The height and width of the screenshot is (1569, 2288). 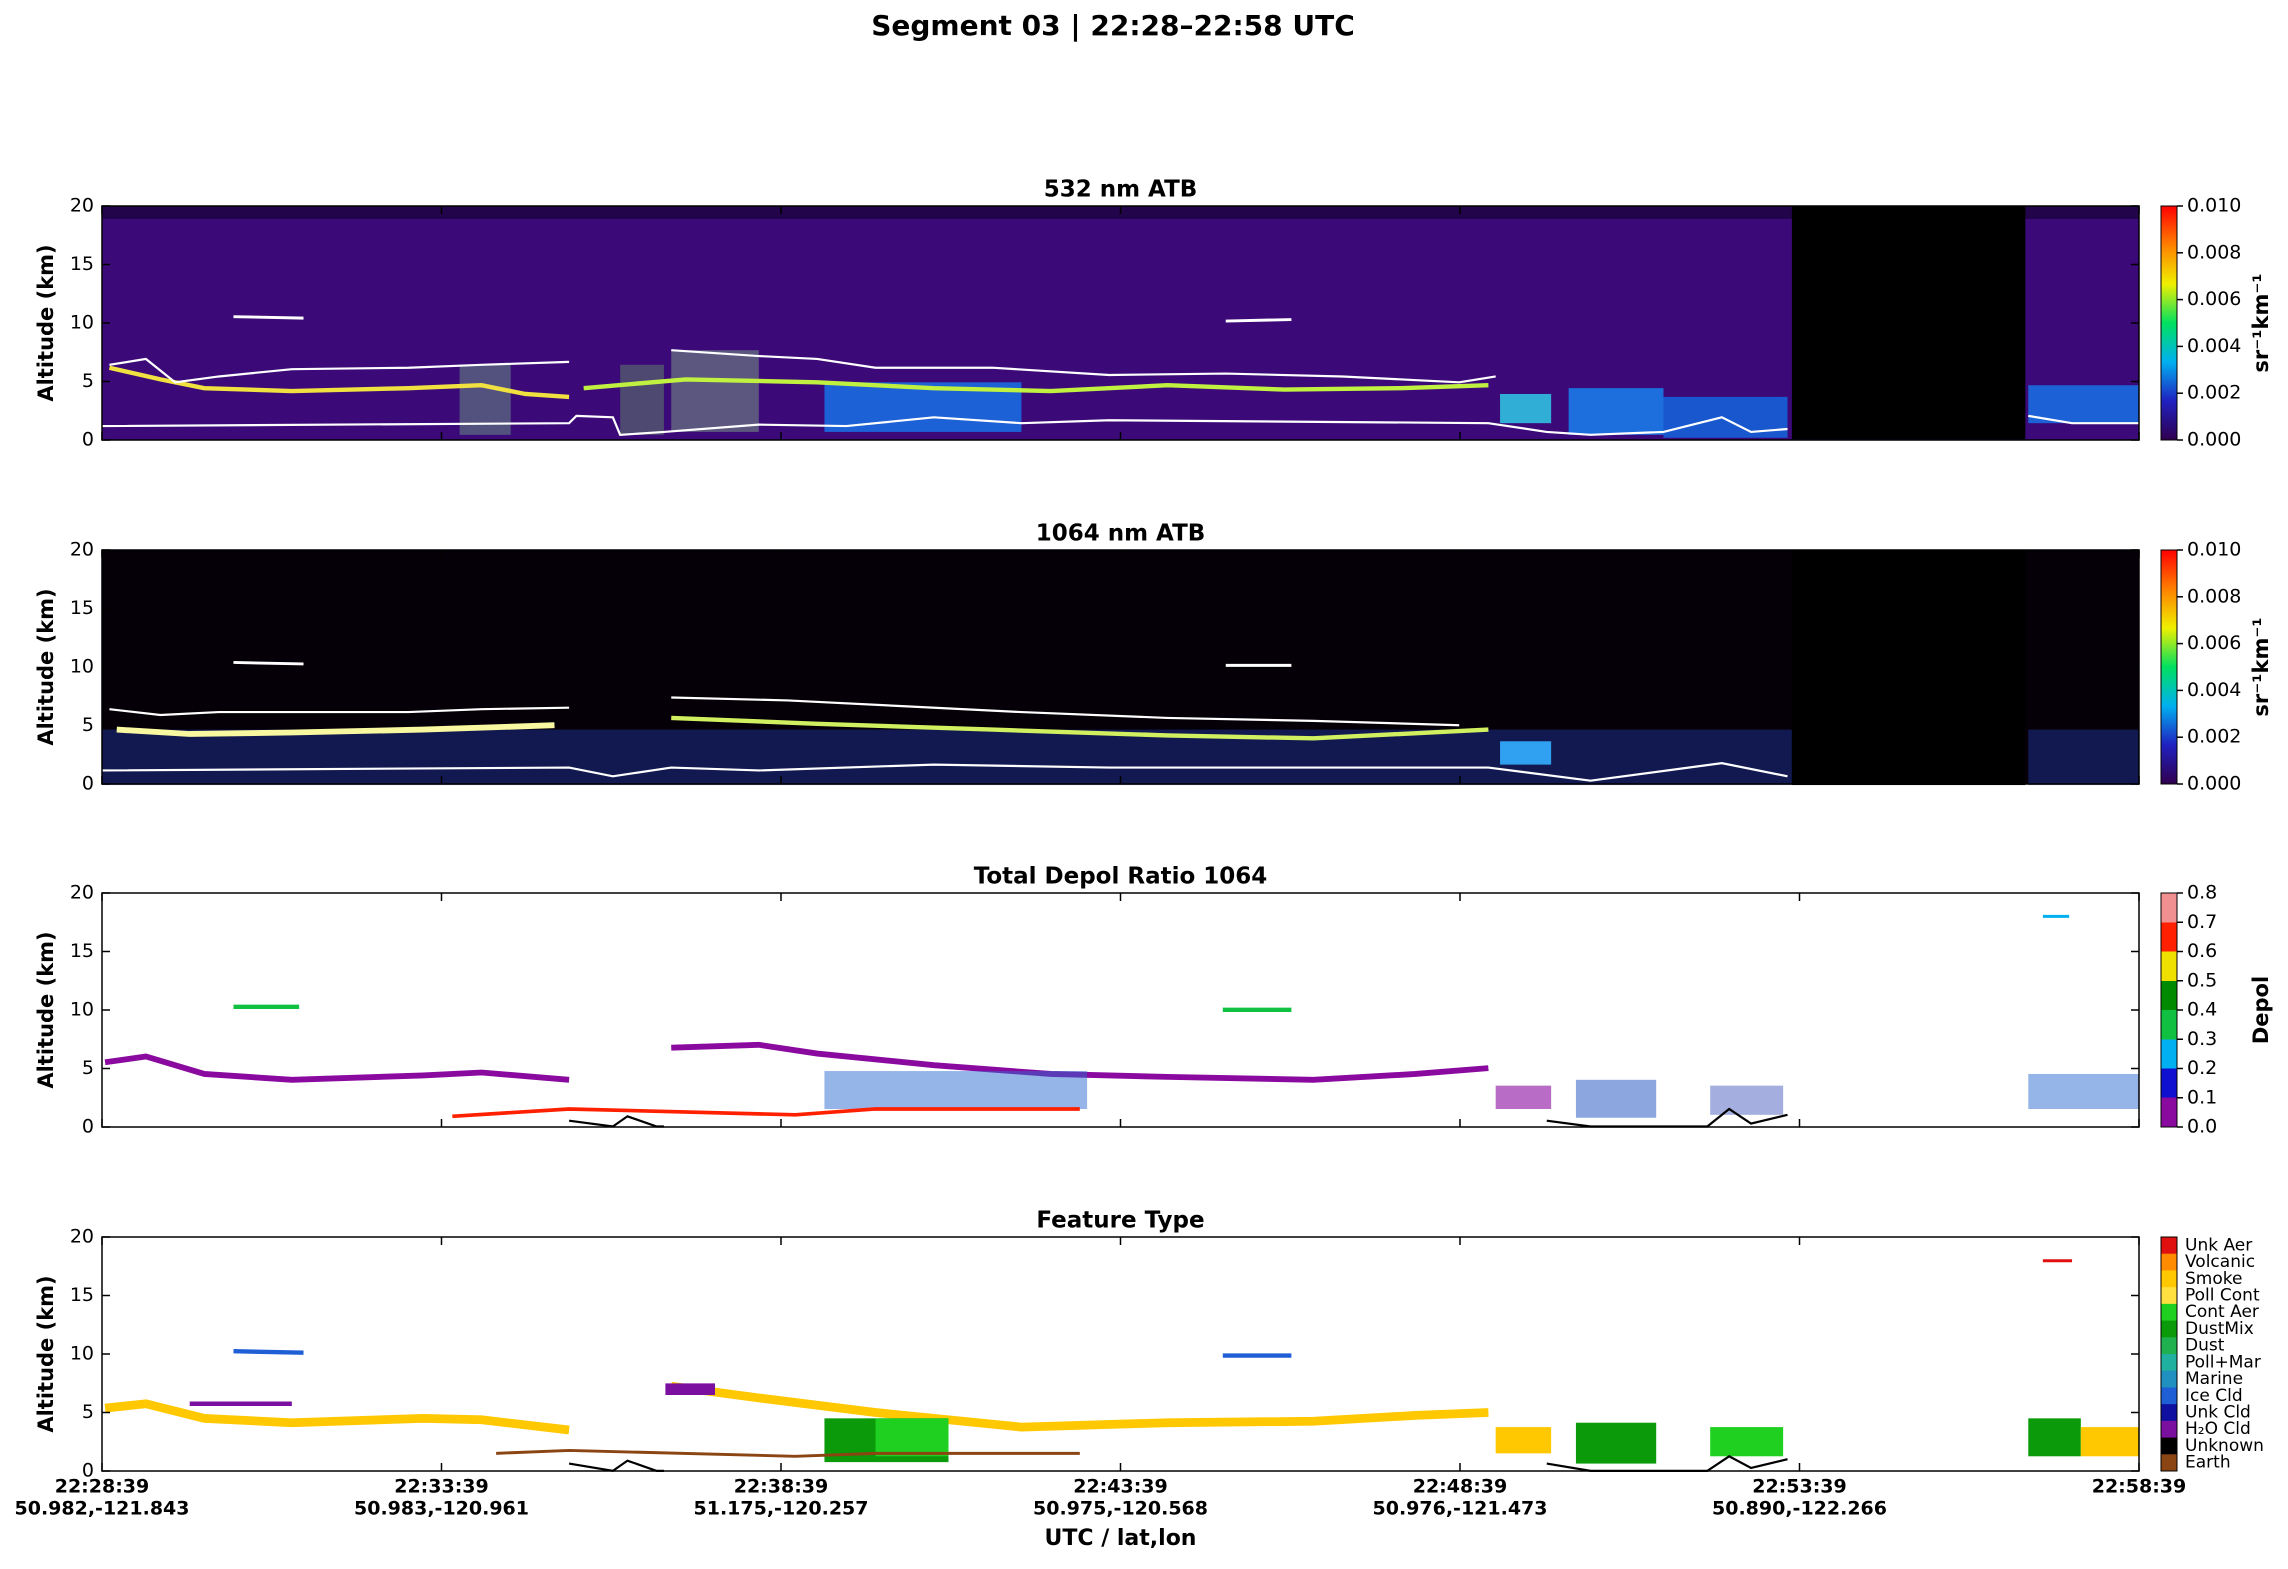 I want to click on x-tick-location: 50.890,-122.266, so click(x=1799, y=1509).